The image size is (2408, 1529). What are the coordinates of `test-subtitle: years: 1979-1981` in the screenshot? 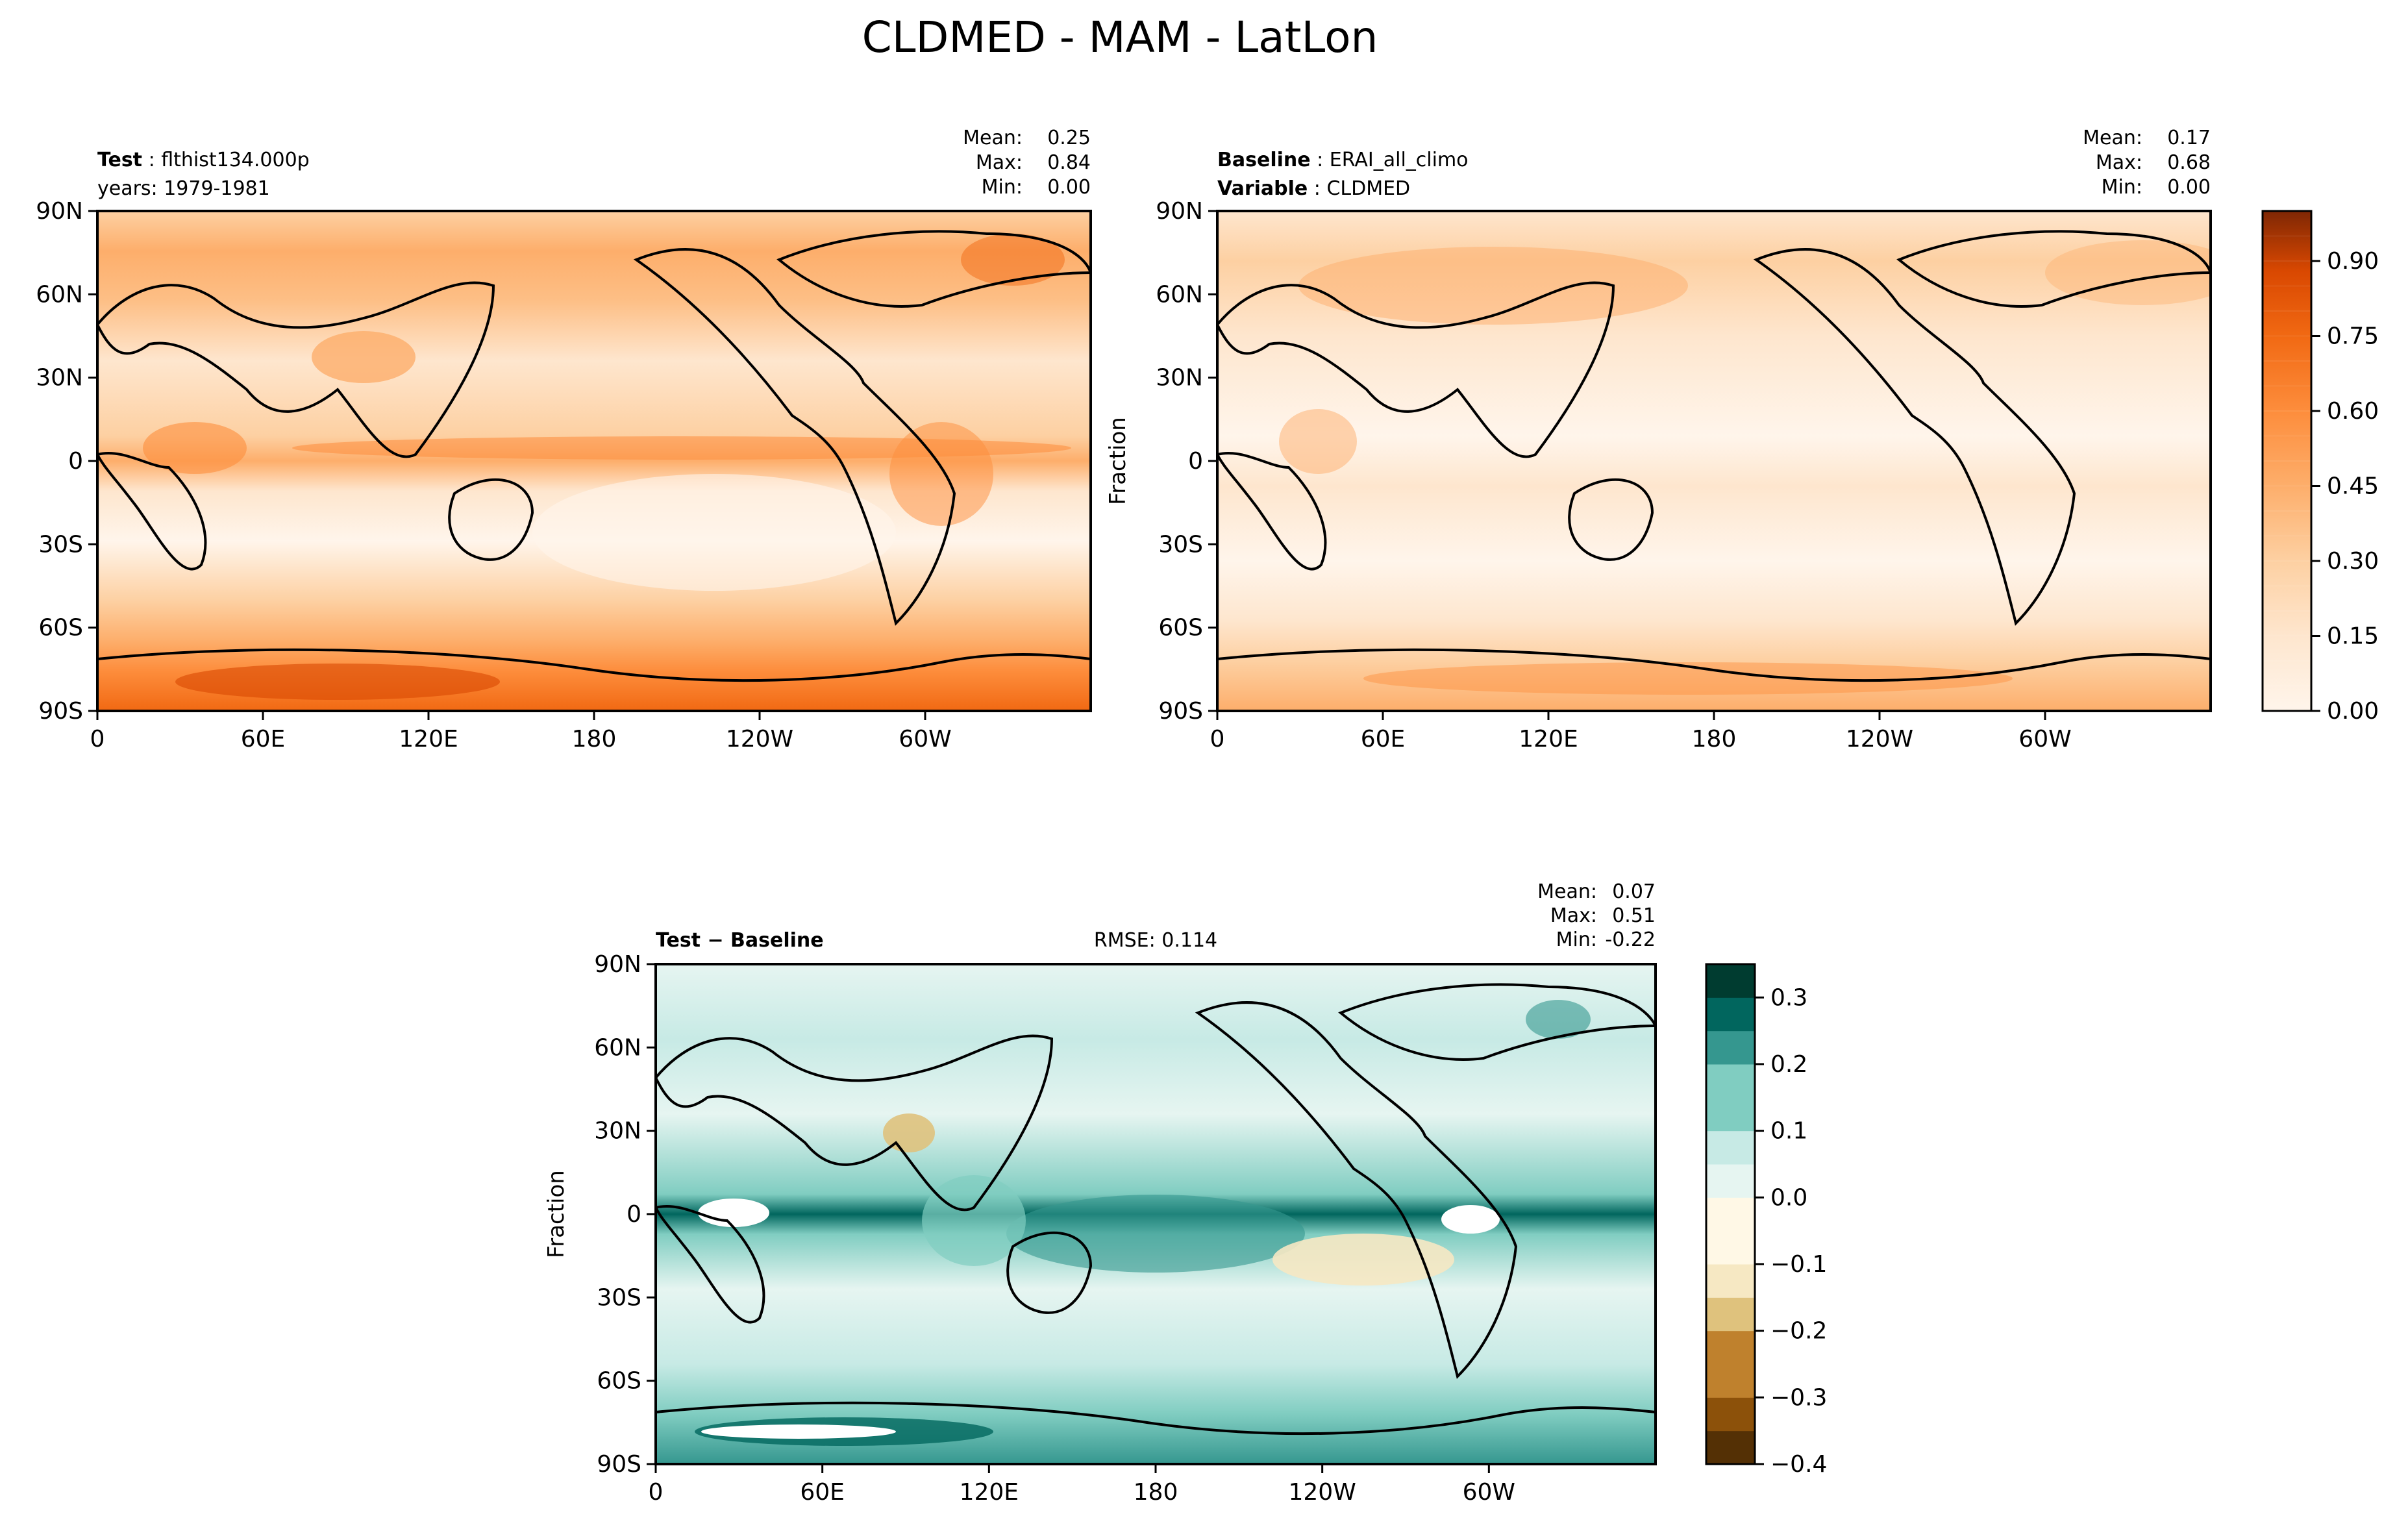 It's located at (183, 188).